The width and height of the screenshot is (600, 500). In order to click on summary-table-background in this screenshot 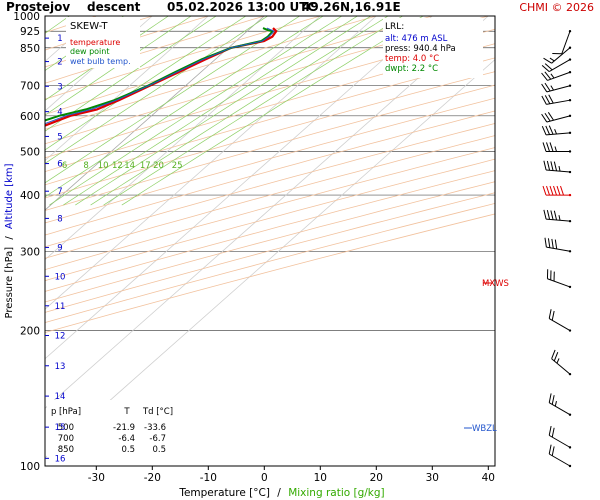, I will do `click(122, 429)`.